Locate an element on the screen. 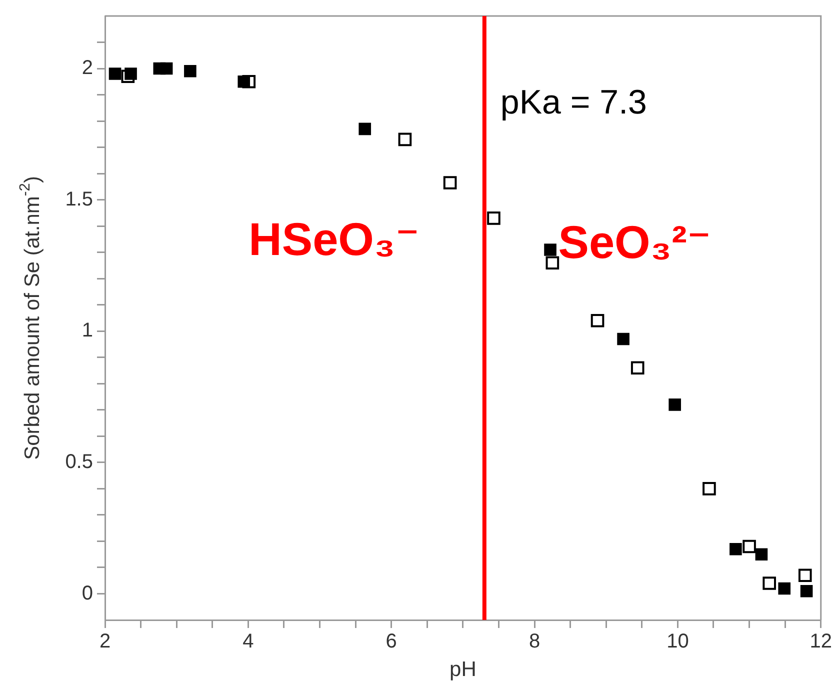 This screenshot has width=834, height=684. ref-line-label: pKa = 7.3 is located at coordinates (573, 102).